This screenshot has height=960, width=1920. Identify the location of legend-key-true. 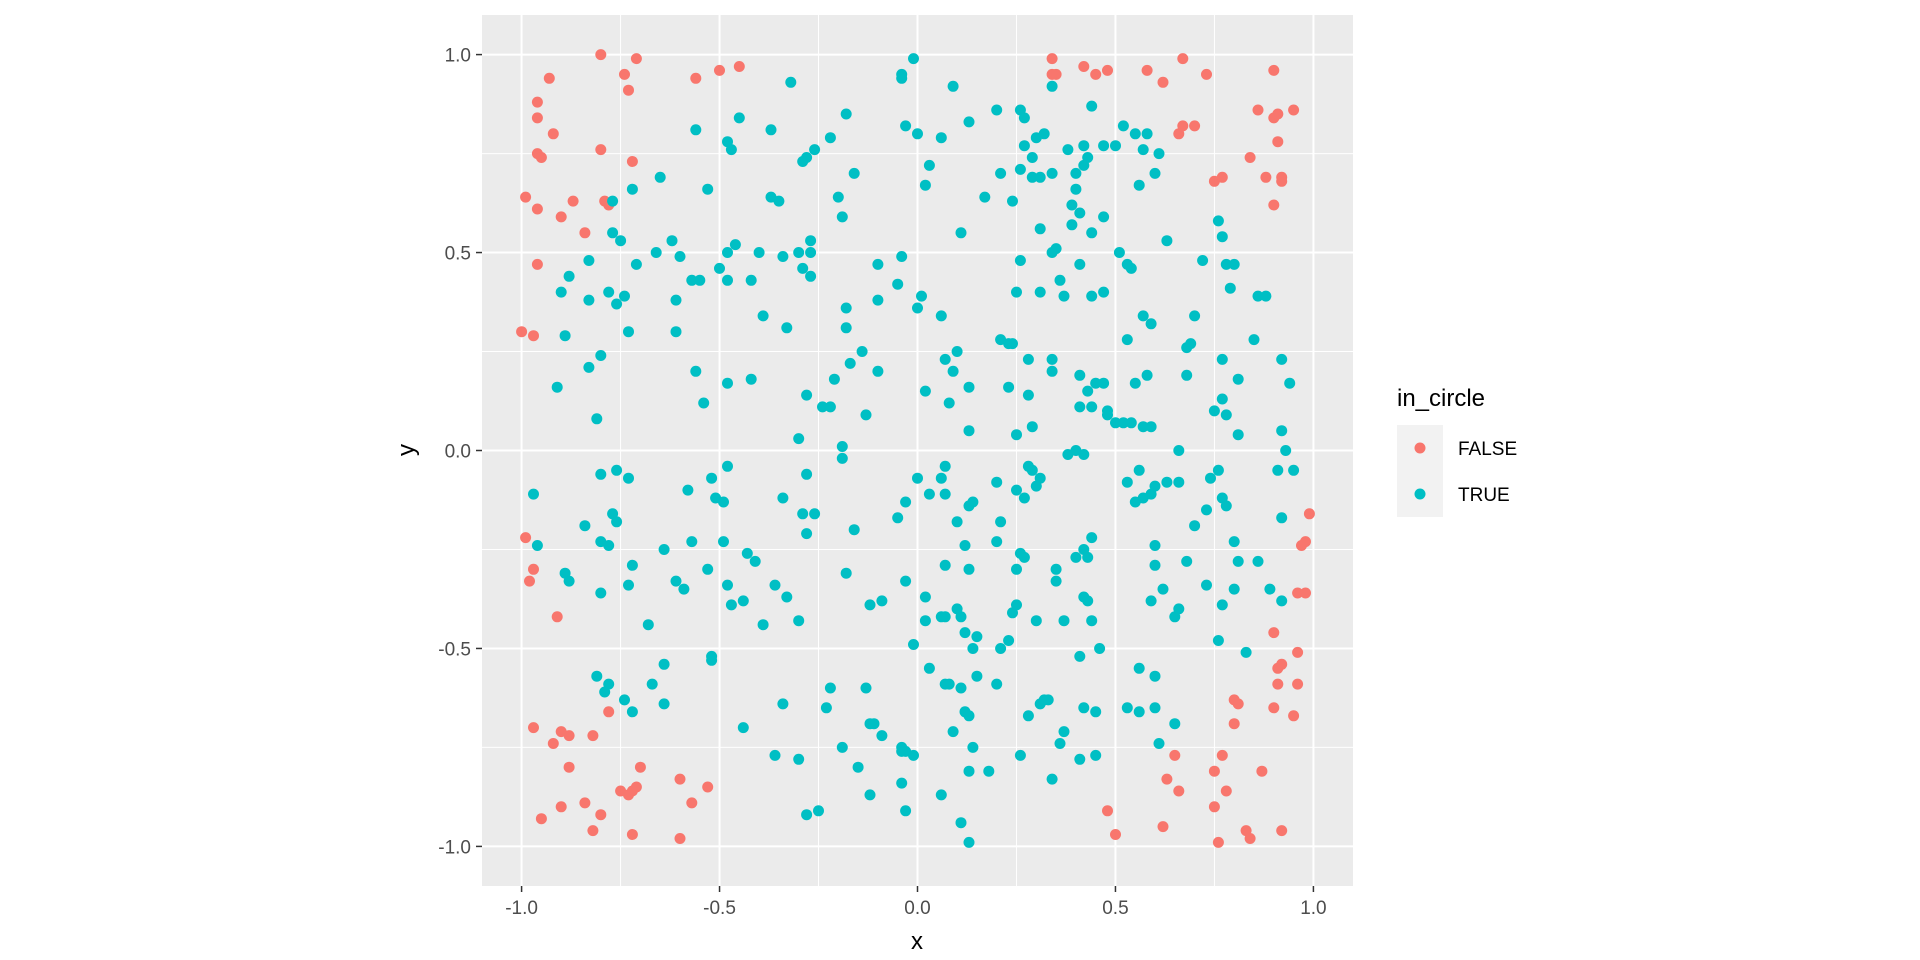
(1420, 494).